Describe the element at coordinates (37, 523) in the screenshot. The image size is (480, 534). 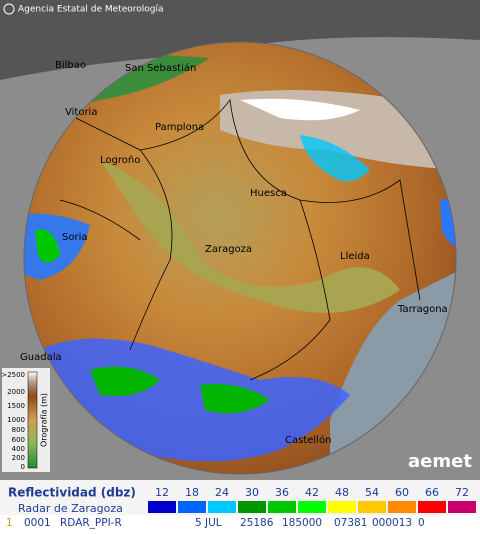
I see `status-field: 0001` at that location.